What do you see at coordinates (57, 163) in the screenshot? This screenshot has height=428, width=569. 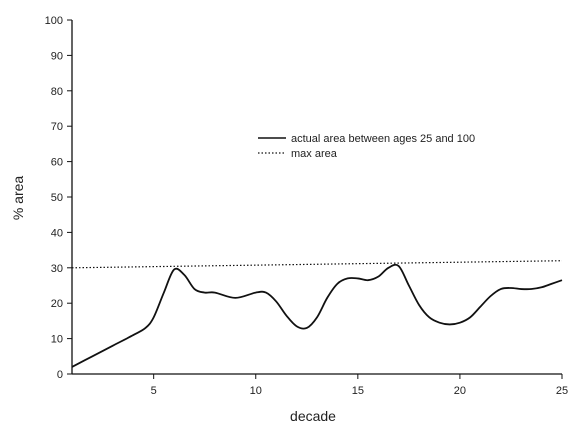 I see `y-tick-label: 60` at bounding box center [57, 163].